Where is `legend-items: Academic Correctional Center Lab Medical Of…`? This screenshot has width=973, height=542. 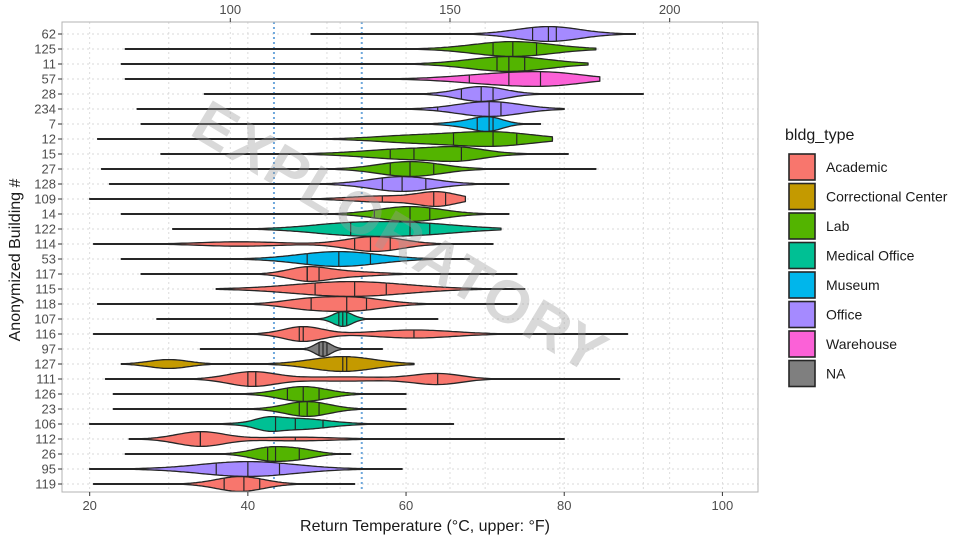
legend-items: Academic Correctional Center Lab Medical Of… is located at coordinates (868, 270).